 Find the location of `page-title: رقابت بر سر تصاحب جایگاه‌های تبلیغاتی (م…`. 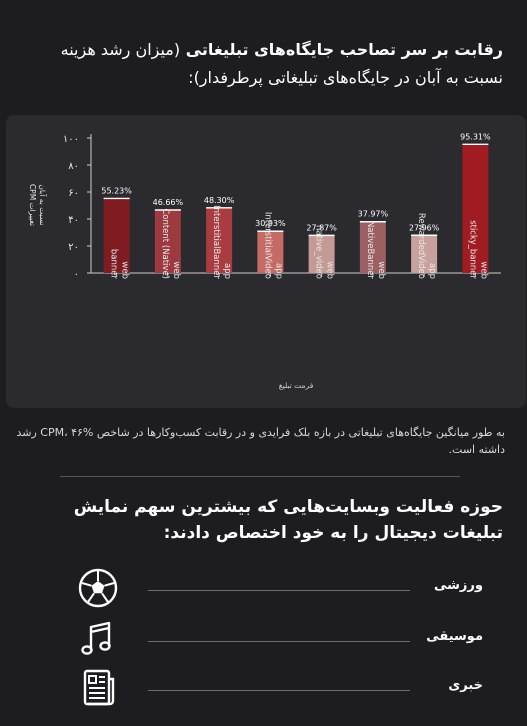

page-title: رقابت بر سر تصاحب جایگاه‌های تبلیغاتی (م… is located at coordinates (263, 64).